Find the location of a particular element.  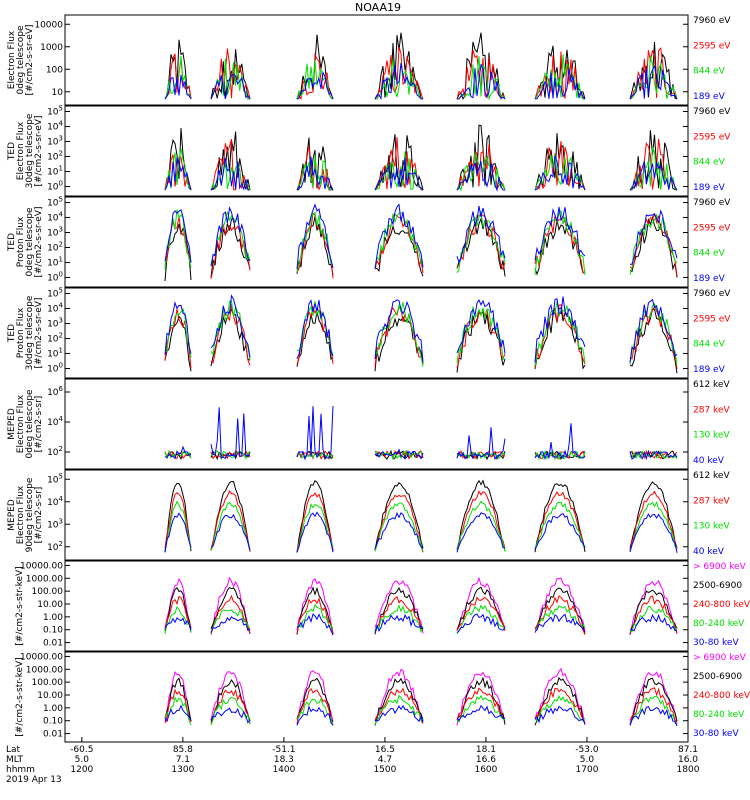

xaxis-value: 87.1 is located at coordinates (688, 750).